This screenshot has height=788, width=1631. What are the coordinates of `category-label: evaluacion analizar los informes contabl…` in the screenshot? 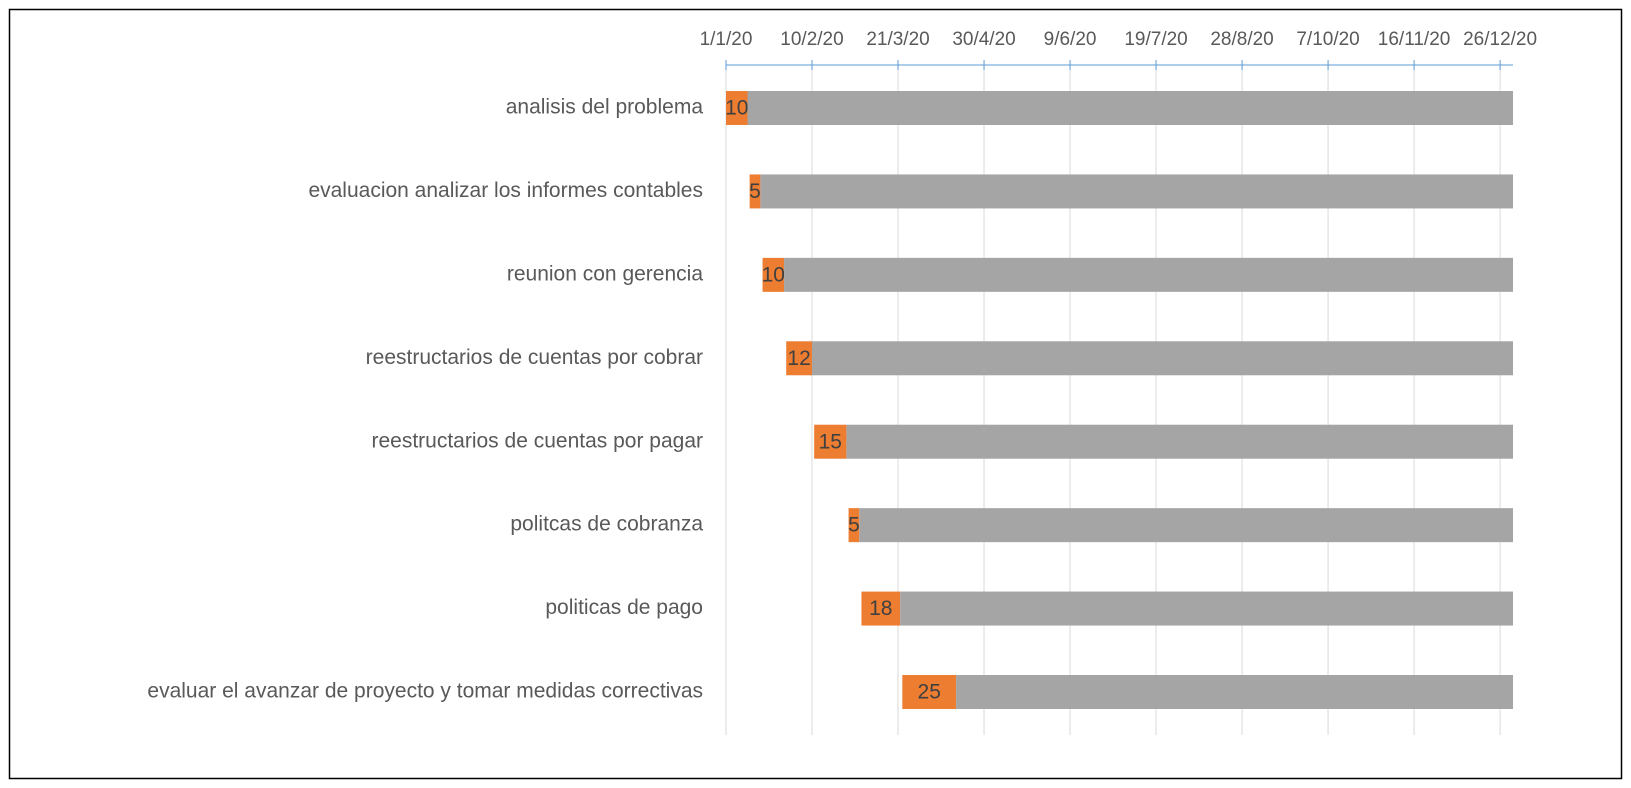 It's located at (505, 190).